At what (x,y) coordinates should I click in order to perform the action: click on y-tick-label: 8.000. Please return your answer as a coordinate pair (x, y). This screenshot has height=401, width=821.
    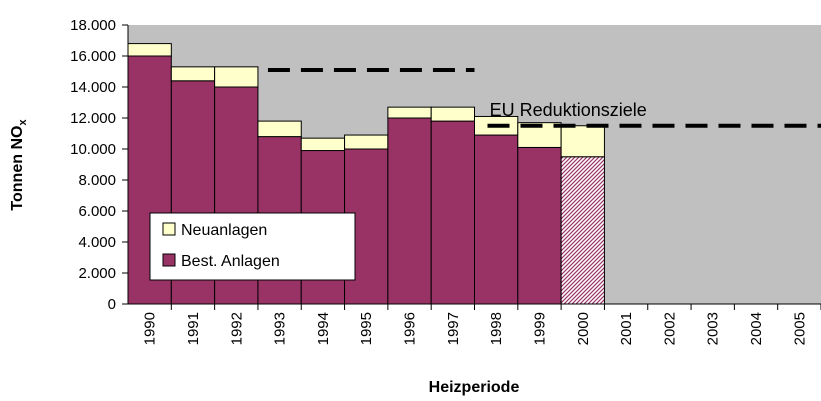
    Looking at the image, I should click on (97, 180).